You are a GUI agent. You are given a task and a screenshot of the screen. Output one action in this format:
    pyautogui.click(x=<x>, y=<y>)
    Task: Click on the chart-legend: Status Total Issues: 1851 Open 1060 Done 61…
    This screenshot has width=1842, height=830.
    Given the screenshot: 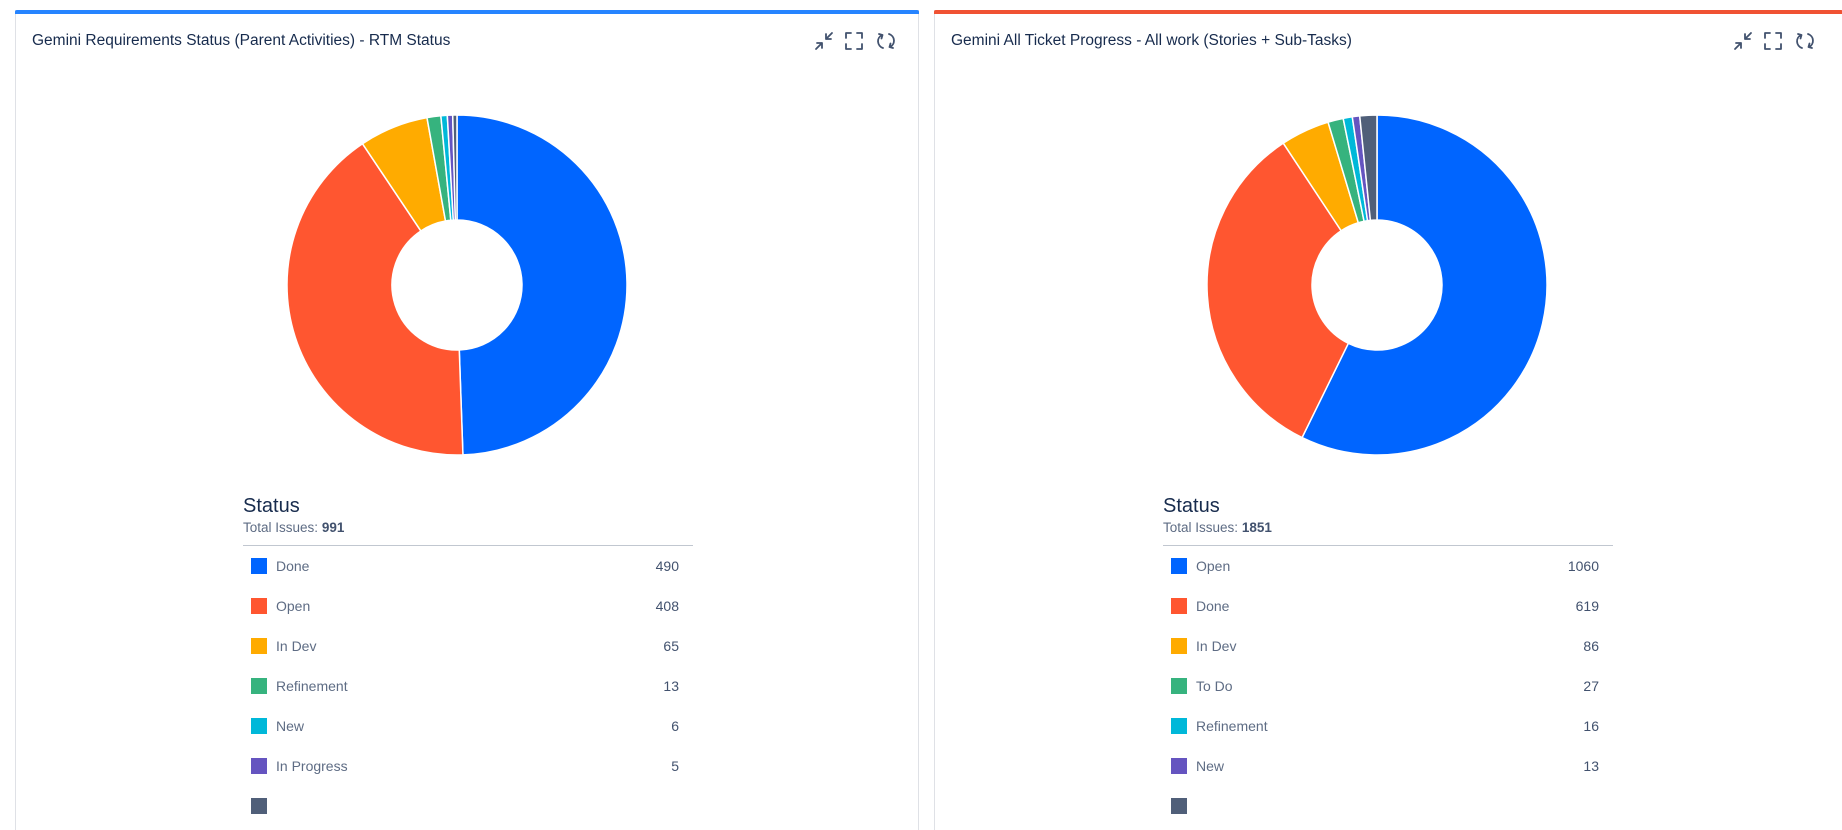 What is the action you would take?
    pyautogui.click(x=1388, y=660)
    